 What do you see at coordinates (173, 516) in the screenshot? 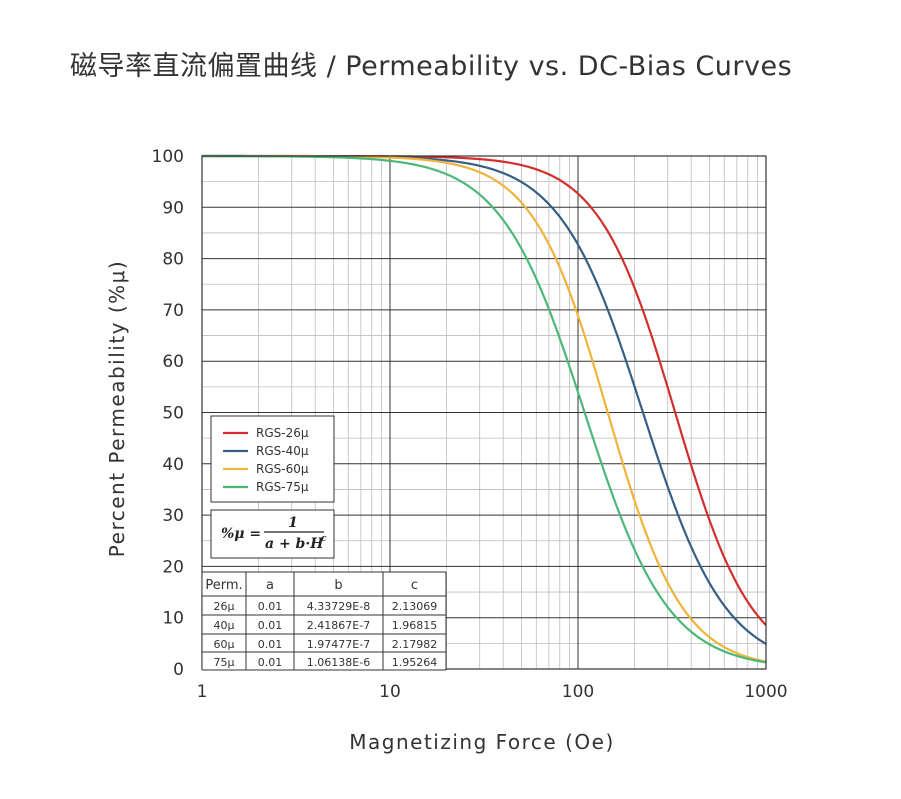
I see `y-tick-label: 30` at bounding box center [173, 516].